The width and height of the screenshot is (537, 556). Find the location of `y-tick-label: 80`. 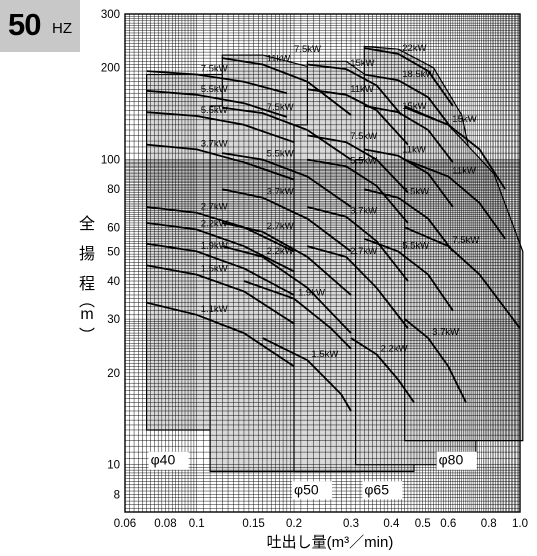

y-tick-label: 80 is located at coordinates (113, 190).